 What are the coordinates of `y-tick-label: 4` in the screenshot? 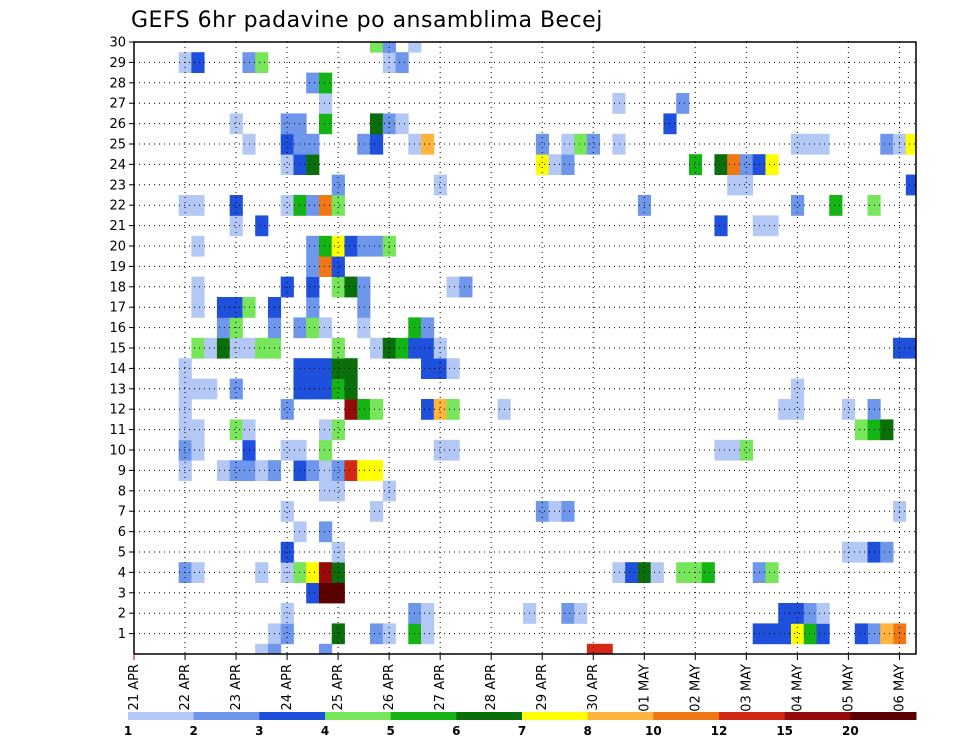 It's located at (122, 573).